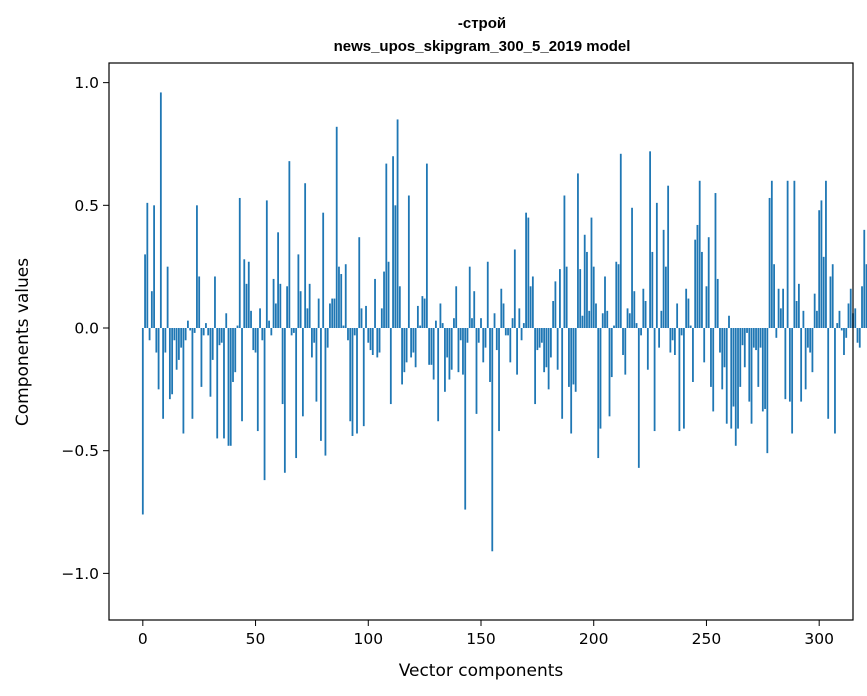 This screenshot has width=867, height=696. What do you see at coordinates (482, 23) in the screenshot?
I see `chart-title-line1: -строй` at bounding box center [482, 23].